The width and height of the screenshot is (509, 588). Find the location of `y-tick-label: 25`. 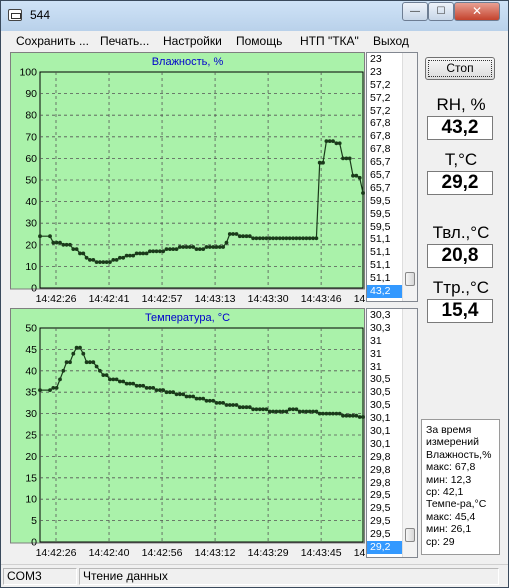

y-tick-label: 25 is located at coordinates (31, 436).